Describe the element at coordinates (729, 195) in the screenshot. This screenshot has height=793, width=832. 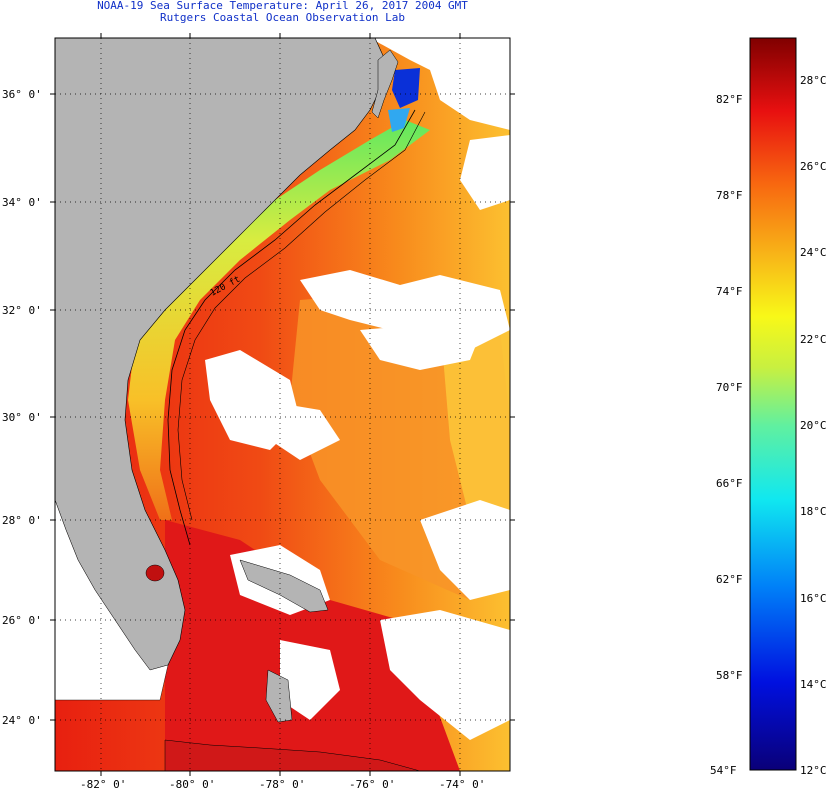
I see `f-label-78: 78°F` at that location.